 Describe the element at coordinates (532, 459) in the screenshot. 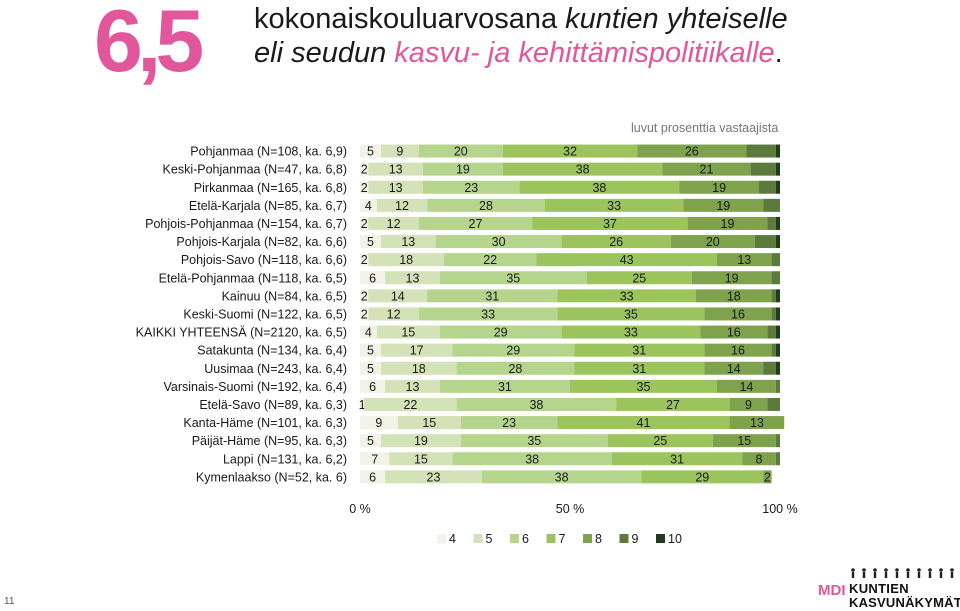

I see `data-label: 38` at that location.